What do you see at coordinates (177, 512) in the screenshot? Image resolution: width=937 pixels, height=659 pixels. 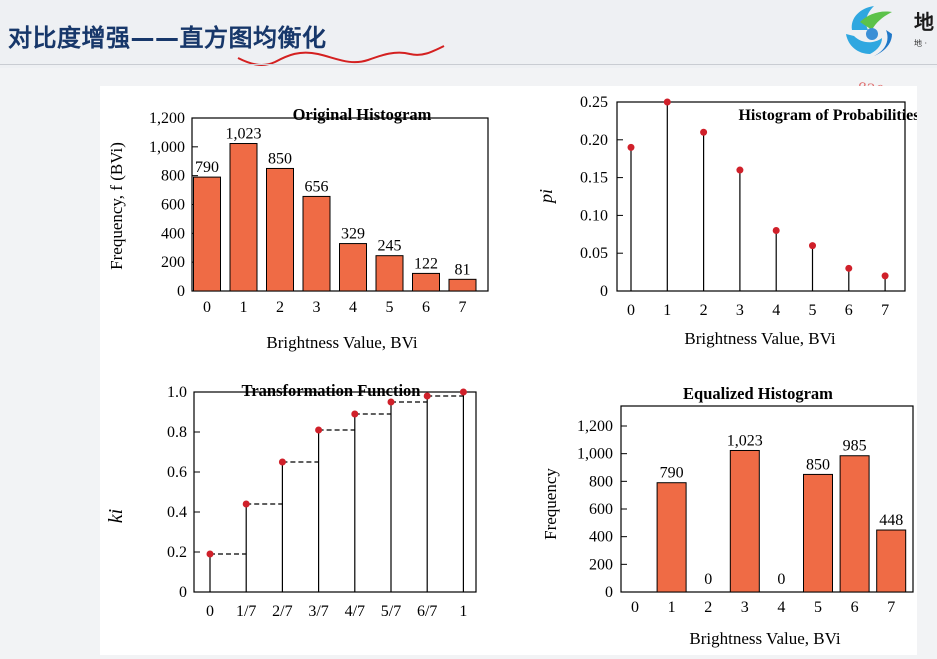 I see `y-tick-label: 0.4` at bounding box center [177, 512].